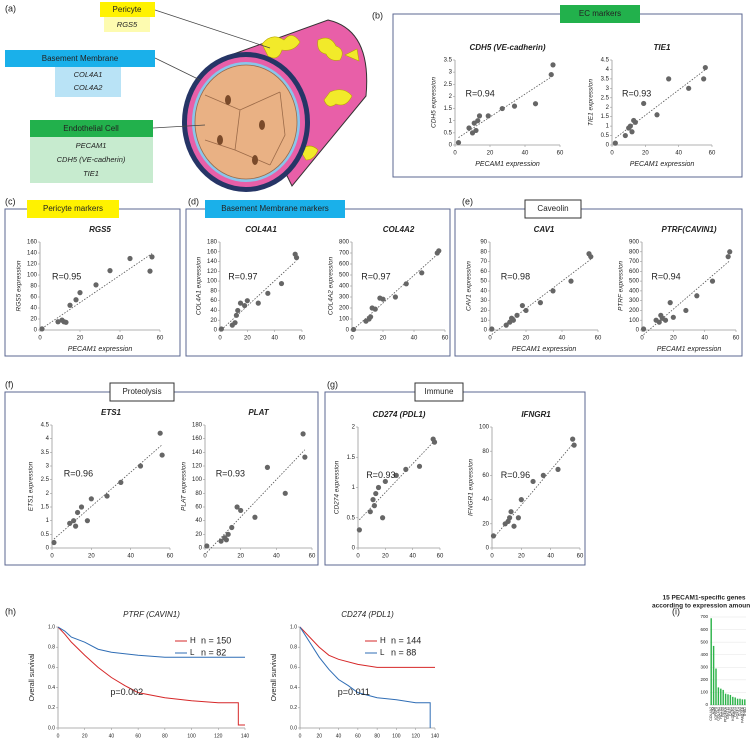 This screenshot has width=750, height=743. Describe the element at coordinates (536, 414) in the screenshot. I see `chart-title: IFNGR1` at that location.